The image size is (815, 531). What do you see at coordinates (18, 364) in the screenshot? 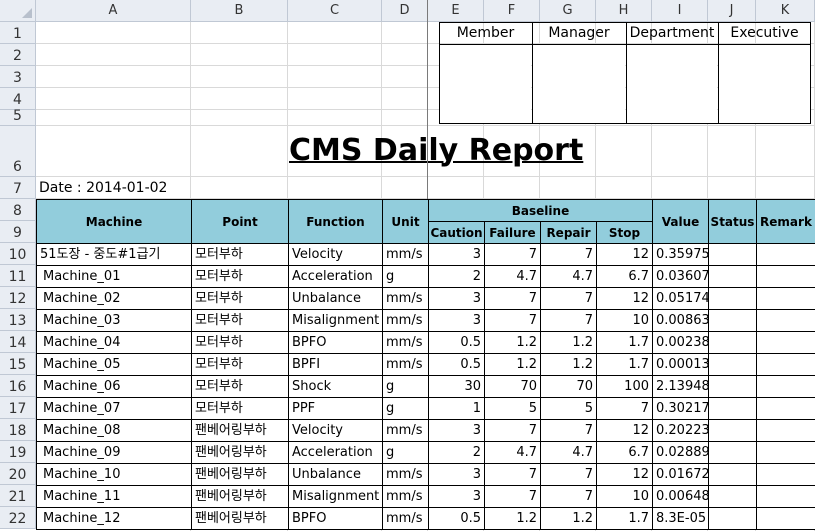
I see `row-header-15: 15` at bounding box center [18, 364].